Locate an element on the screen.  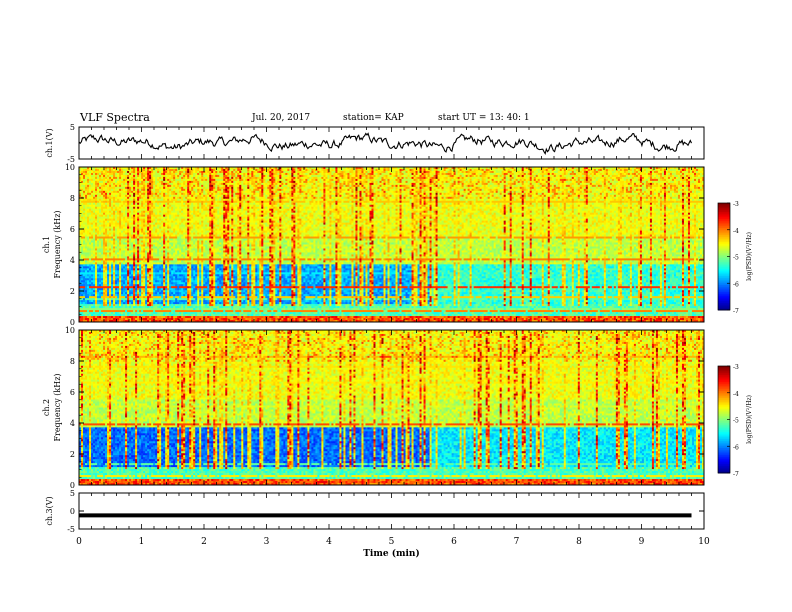
ch1-waveform-panel-ytick-label: 5 is located at coordinates (72, 127).